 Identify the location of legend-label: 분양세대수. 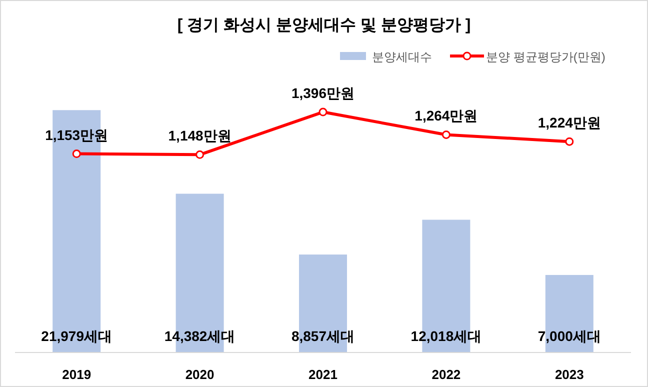
(402, 57).